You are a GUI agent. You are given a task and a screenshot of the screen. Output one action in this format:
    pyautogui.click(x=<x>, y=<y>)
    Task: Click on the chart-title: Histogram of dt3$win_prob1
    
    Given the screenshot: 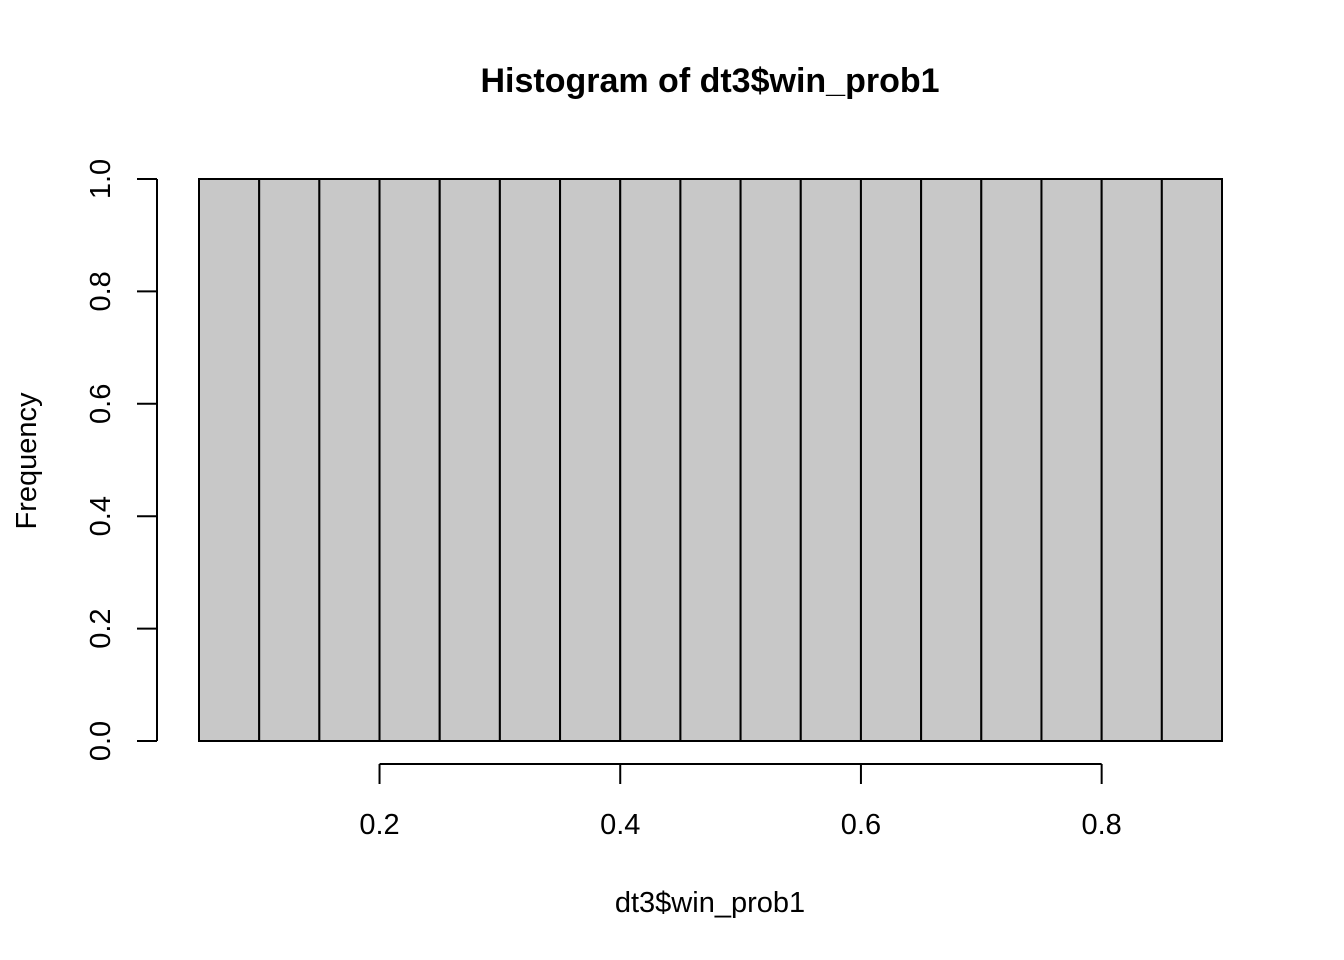 What is the action you would take?
    pyautogui.click(x=709, y=81)
    